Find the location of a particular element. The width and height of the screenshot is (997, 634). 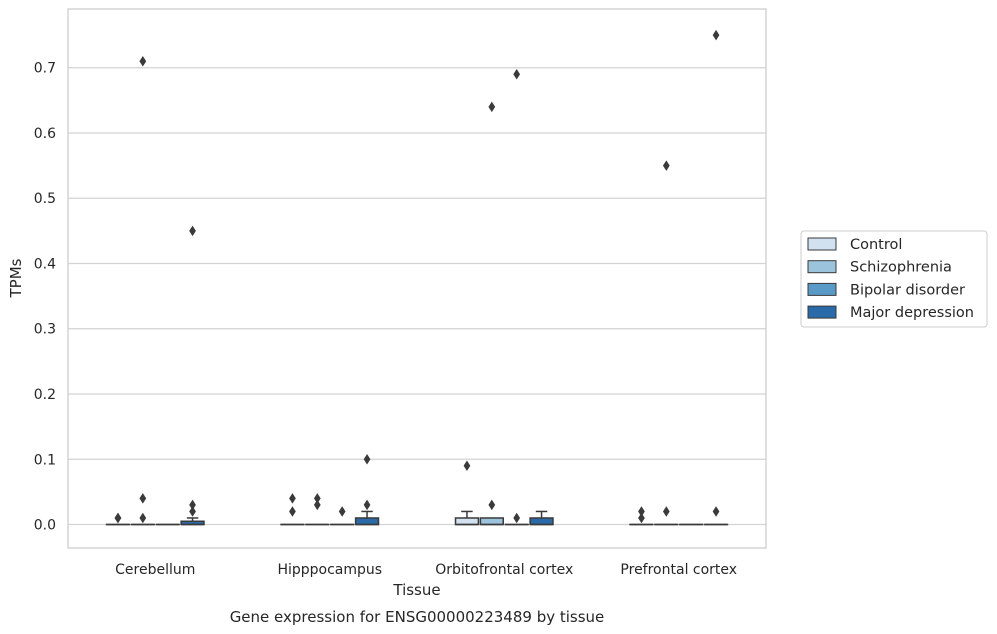

x-tick-label: Orbitofrontal cortex is located at coordinates (504, 570).